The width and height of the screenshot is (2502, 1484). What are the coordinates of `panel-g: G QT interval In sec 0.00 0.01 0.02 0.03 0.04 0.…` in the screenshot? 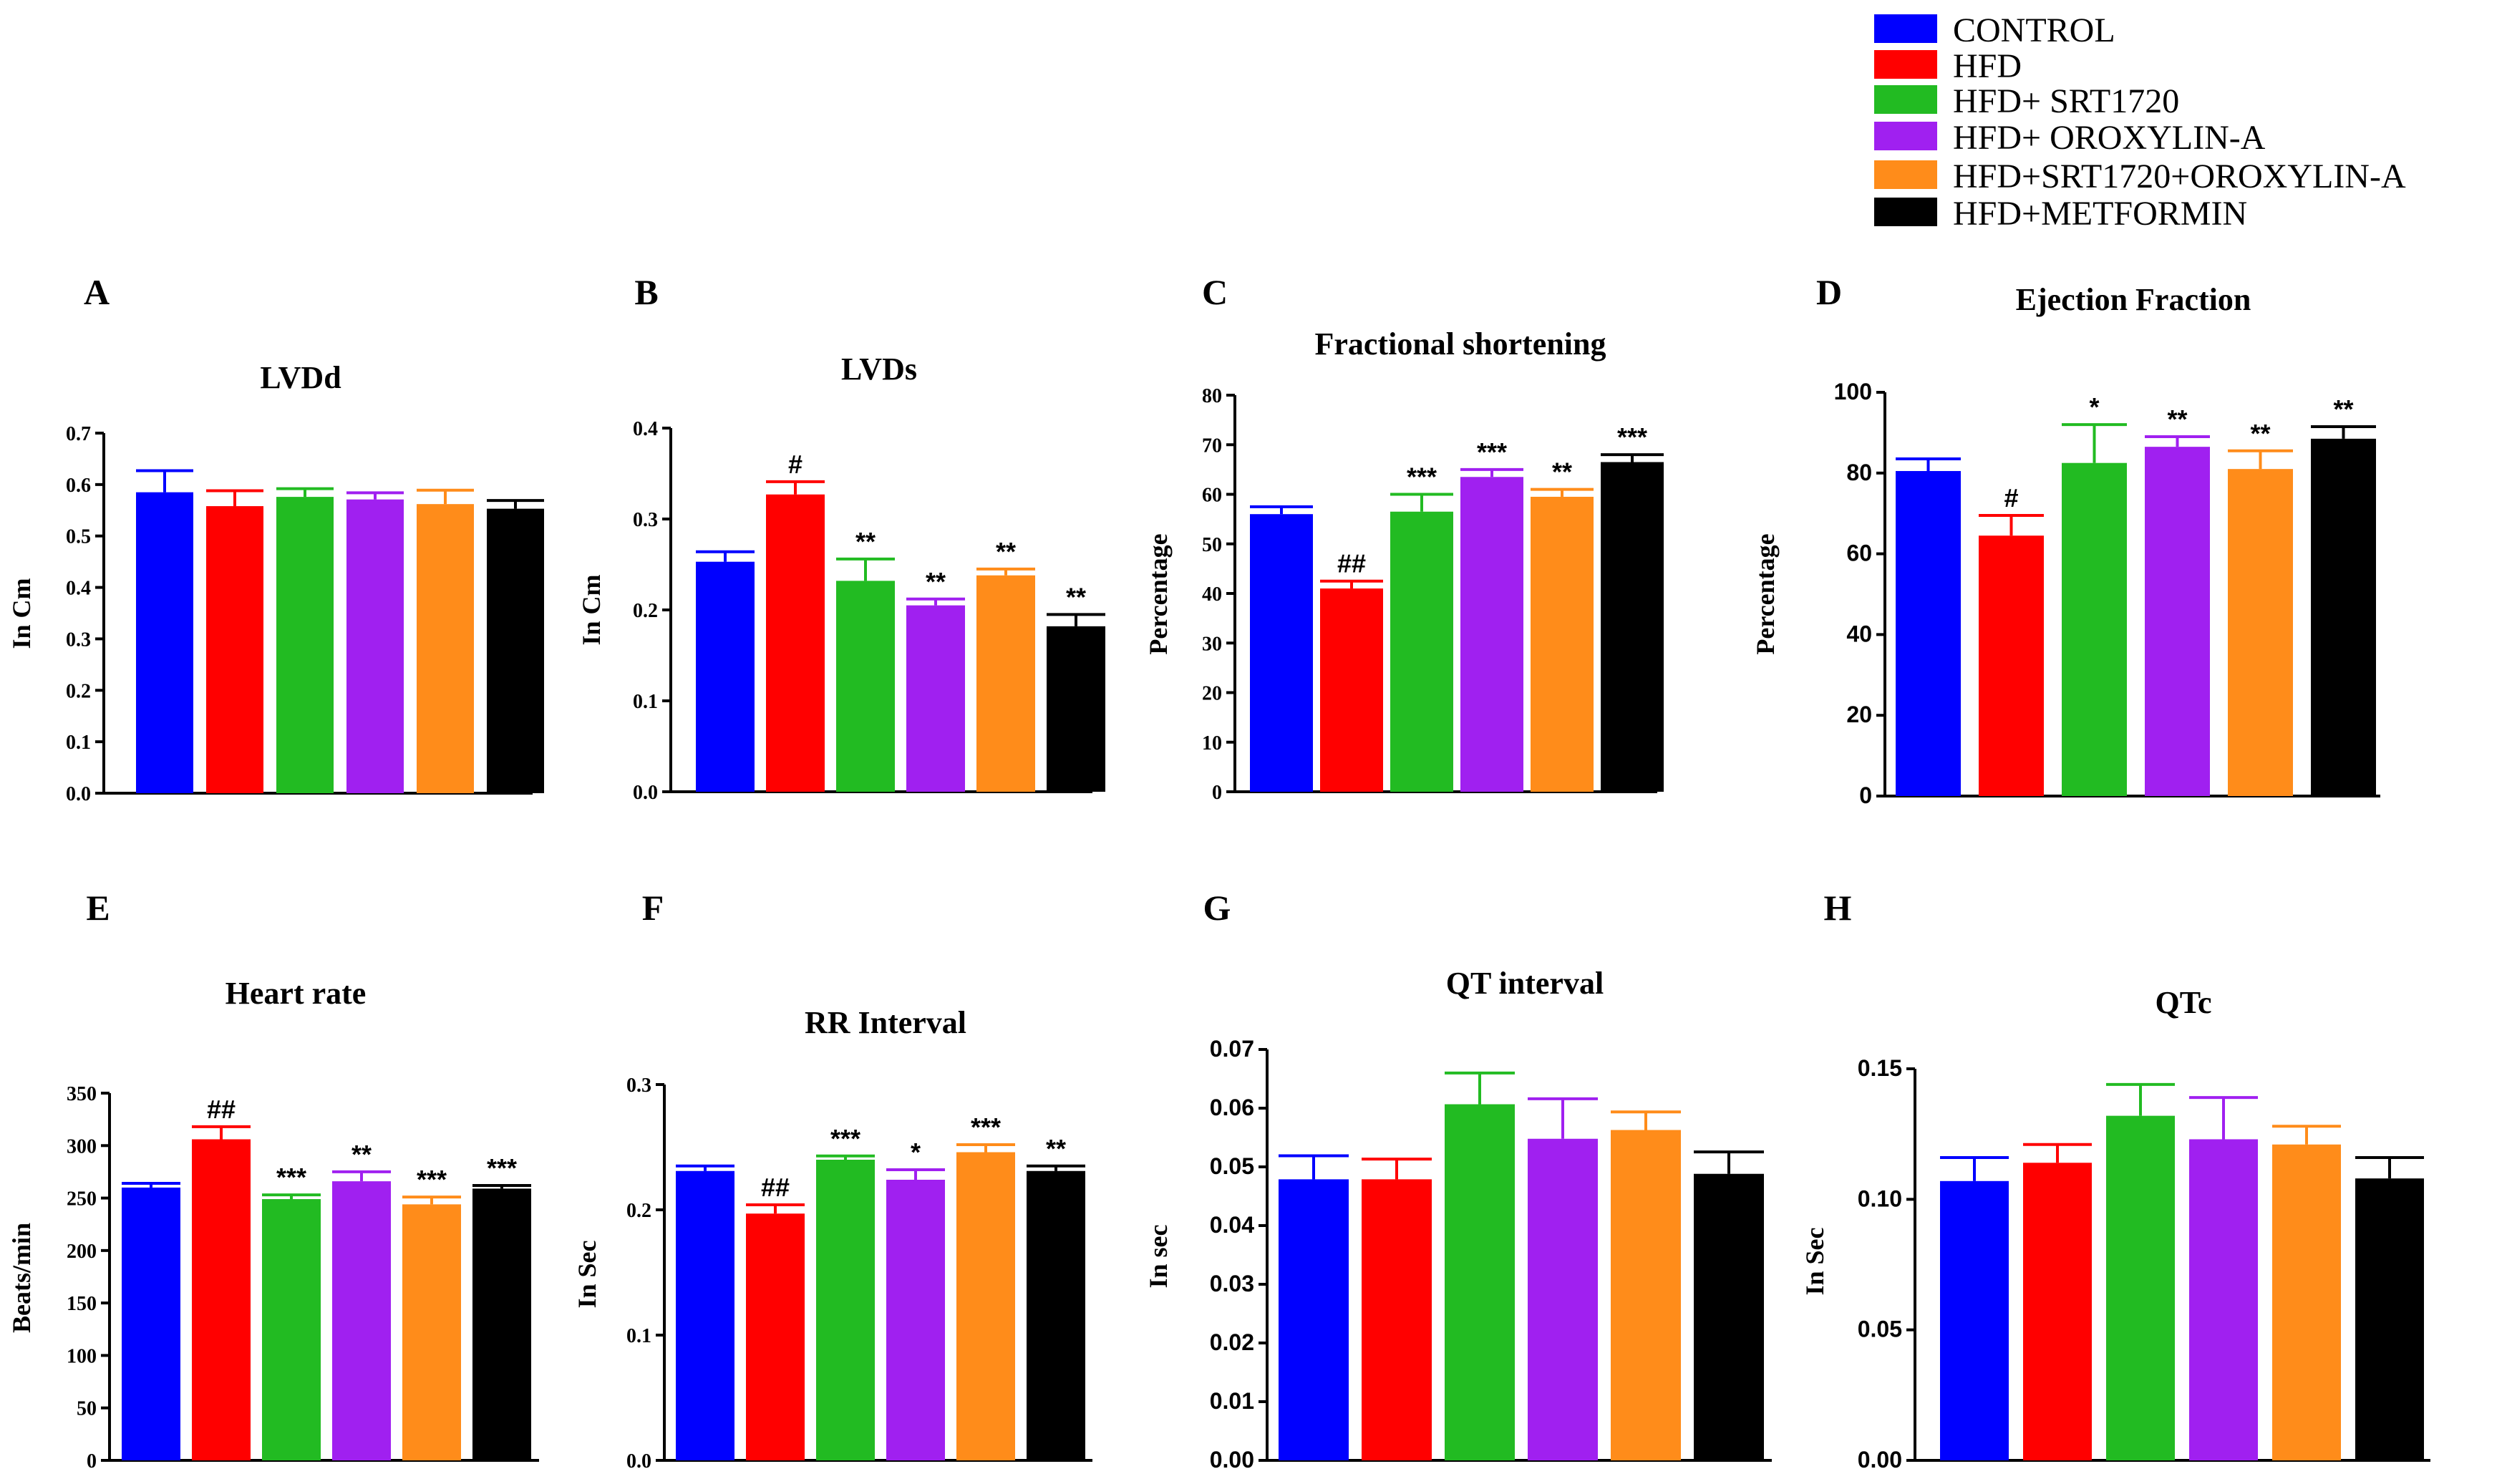 It's located at (1458, 1180).